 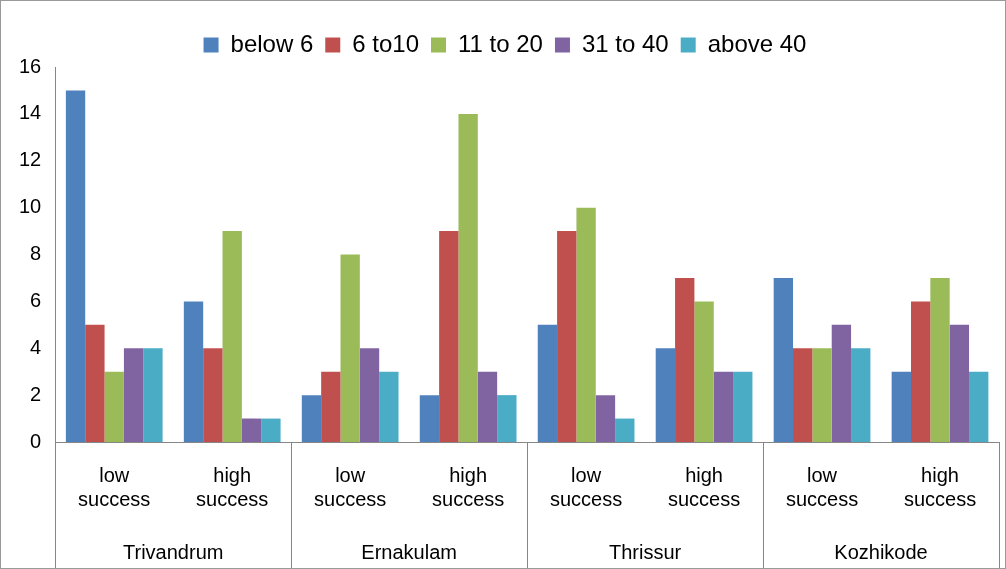 What do you see at coordinates (500, 43) in the screenshot?
I see `legend-label: 11 to 20` at bounding box center [500, 43].